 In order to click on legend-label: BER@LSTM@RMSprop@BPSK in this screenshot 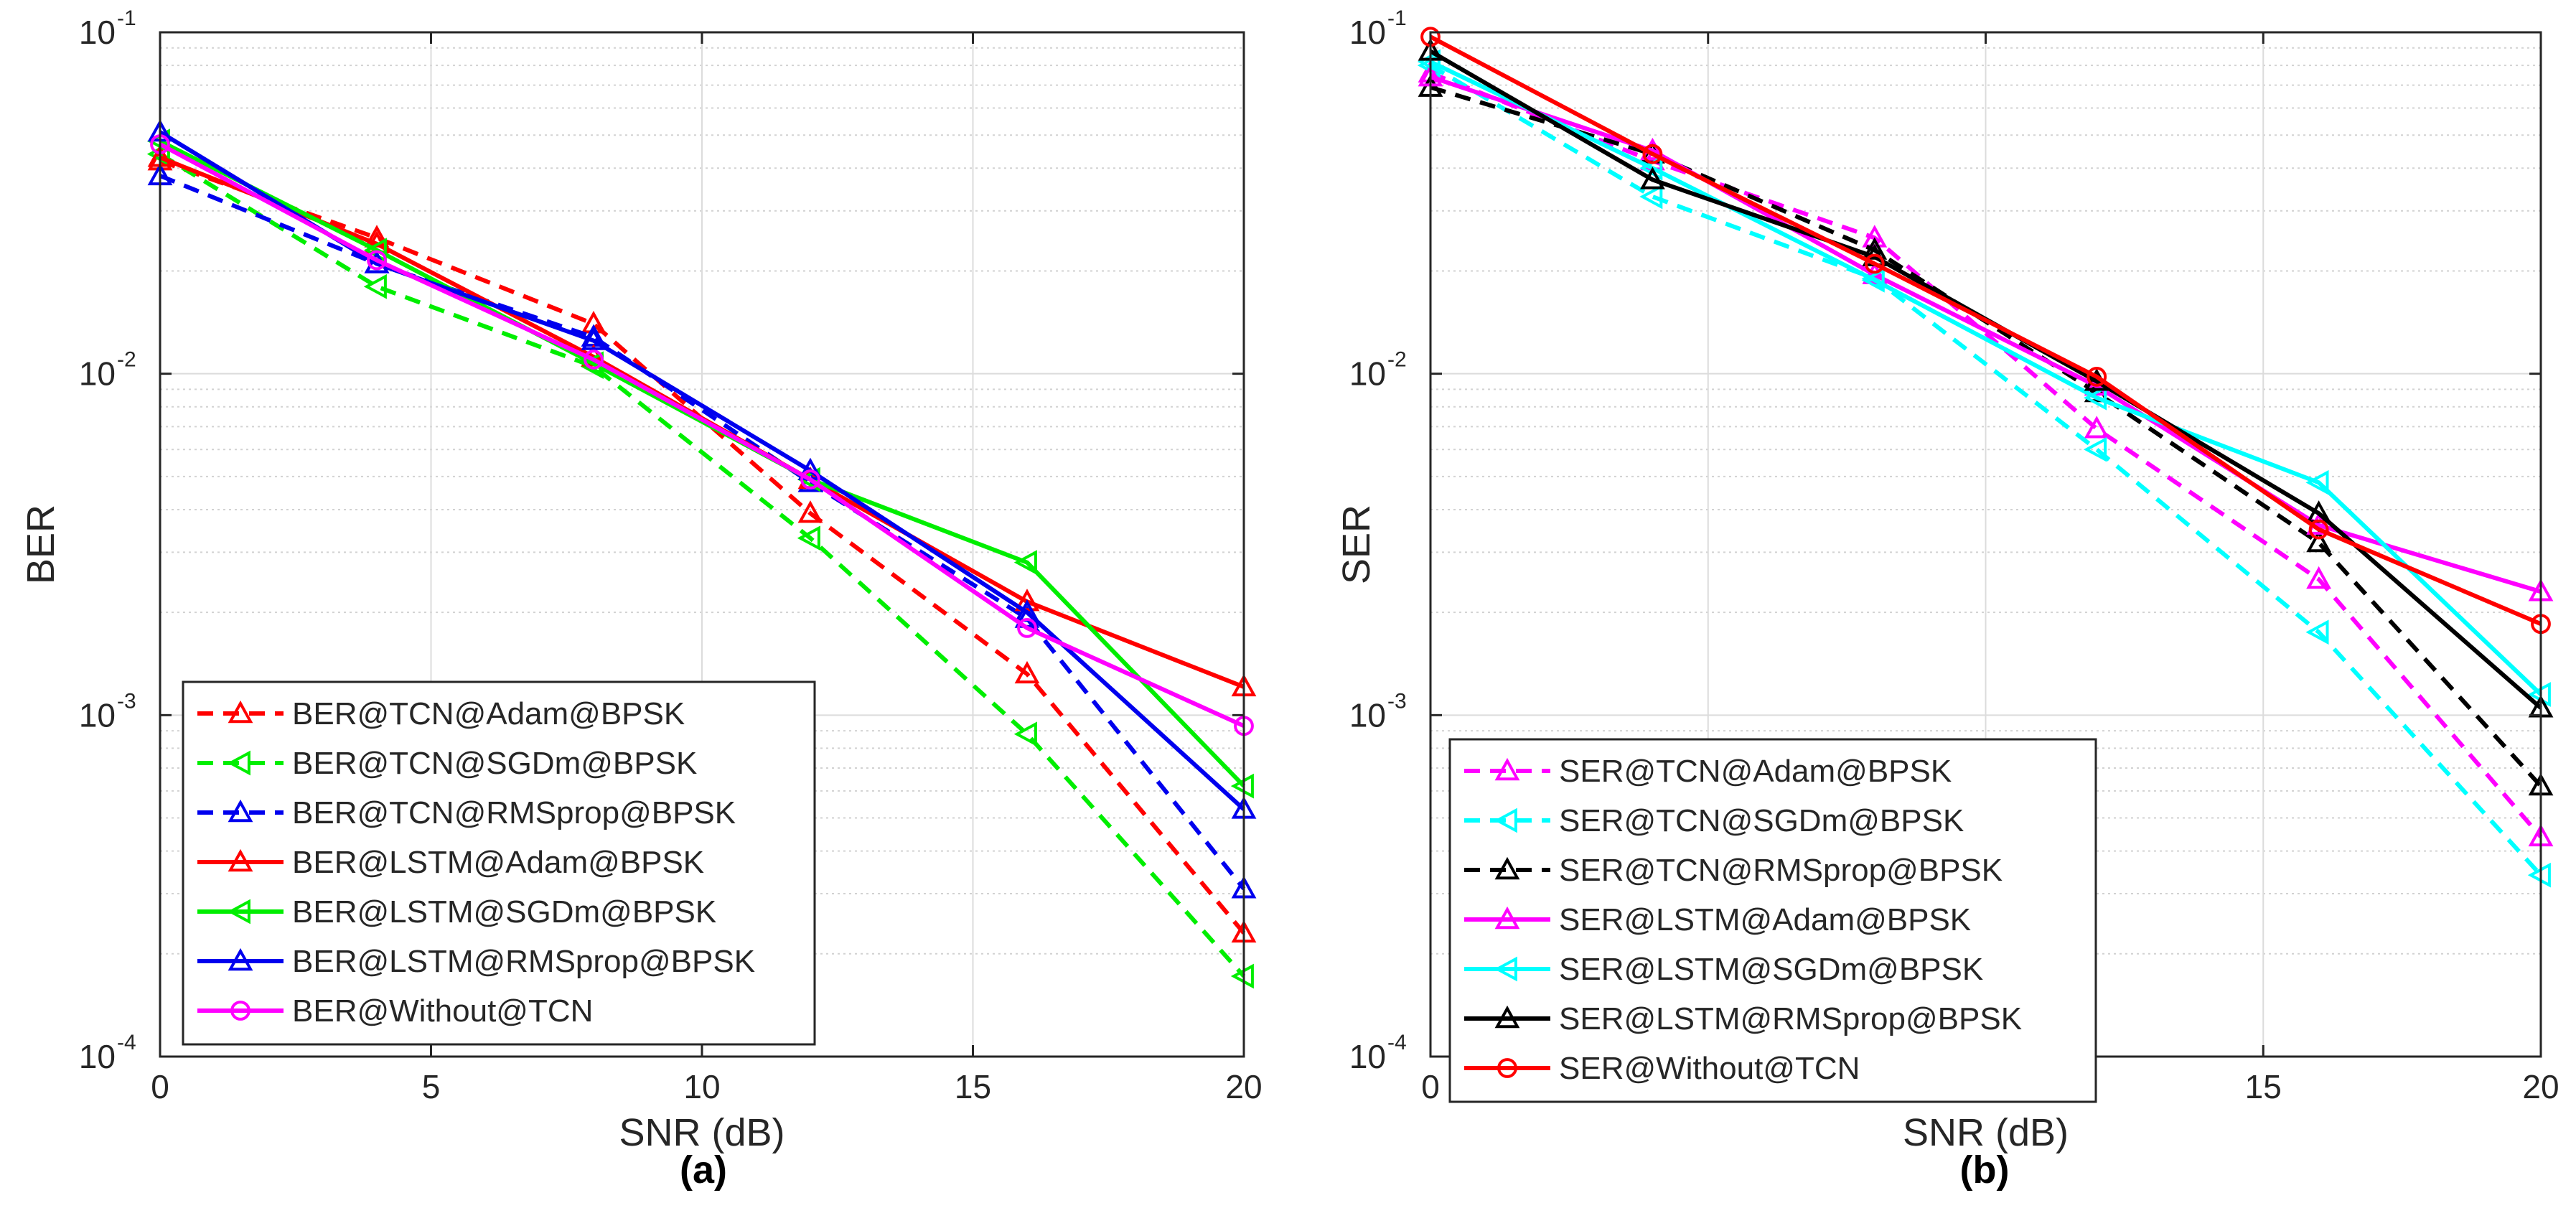, I will do `click(524, 961)`.